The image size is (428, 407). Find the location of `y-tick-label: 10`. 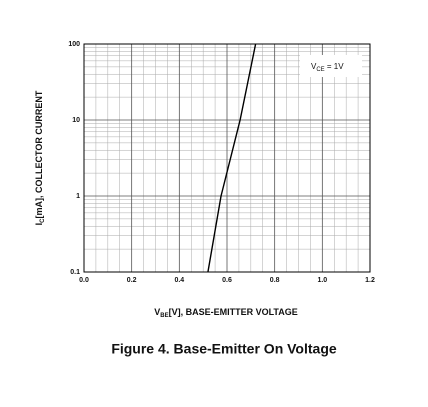

y-tick-label: 10 is located at coordinates (76, 120).